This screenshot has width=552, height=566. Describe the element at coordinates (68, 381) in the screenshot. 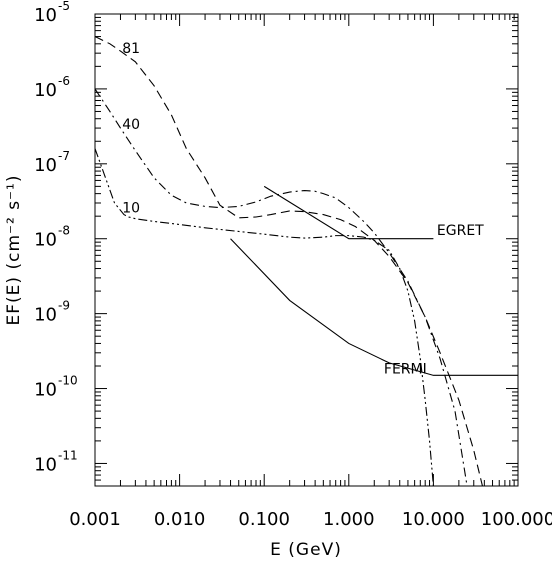

I see `y-tick-exponent: -10` at that location.